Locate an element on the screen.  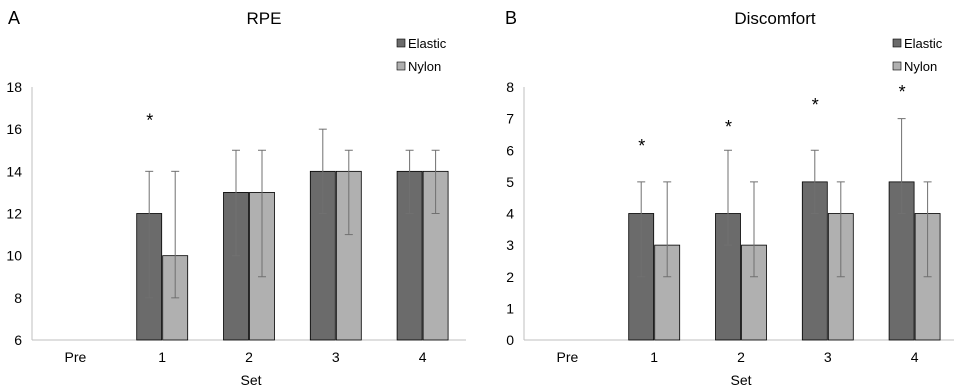
chart-title: RPE is located at coordinates (264, 18).